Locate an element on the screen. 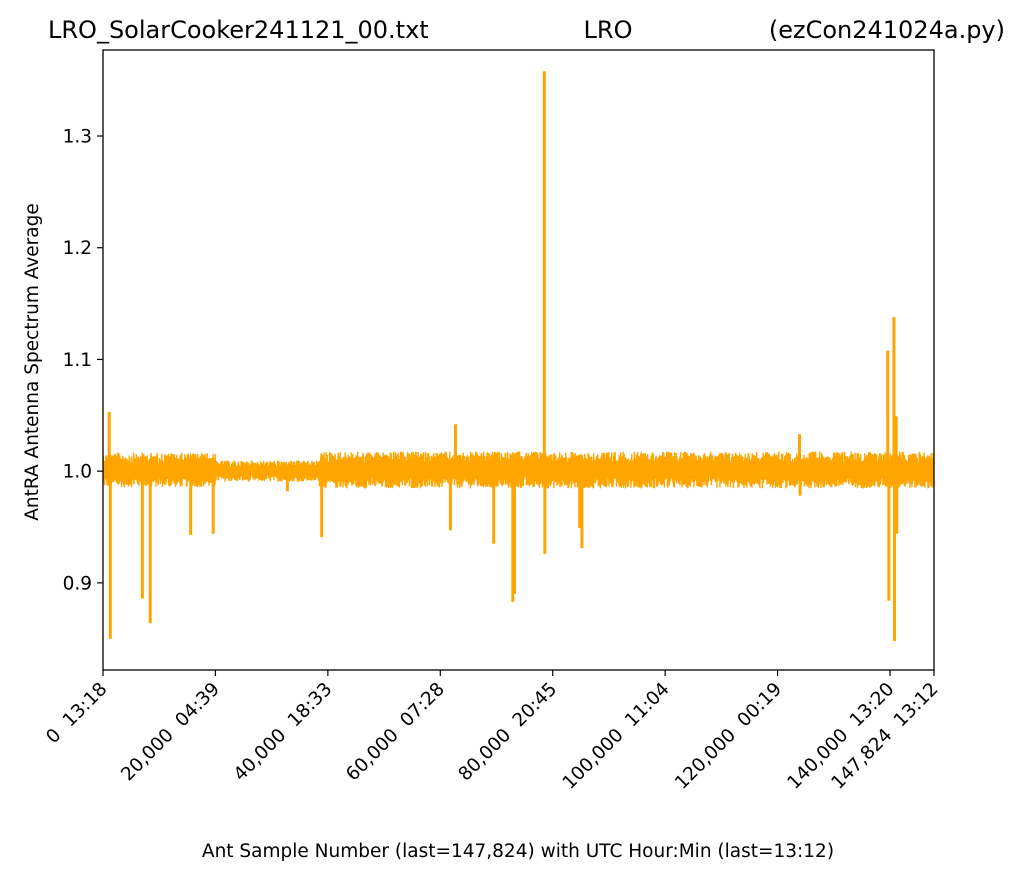 This screenshot has height=883, width=1024. y-tick-label: 1.1 is located at coordinates (77, 360).